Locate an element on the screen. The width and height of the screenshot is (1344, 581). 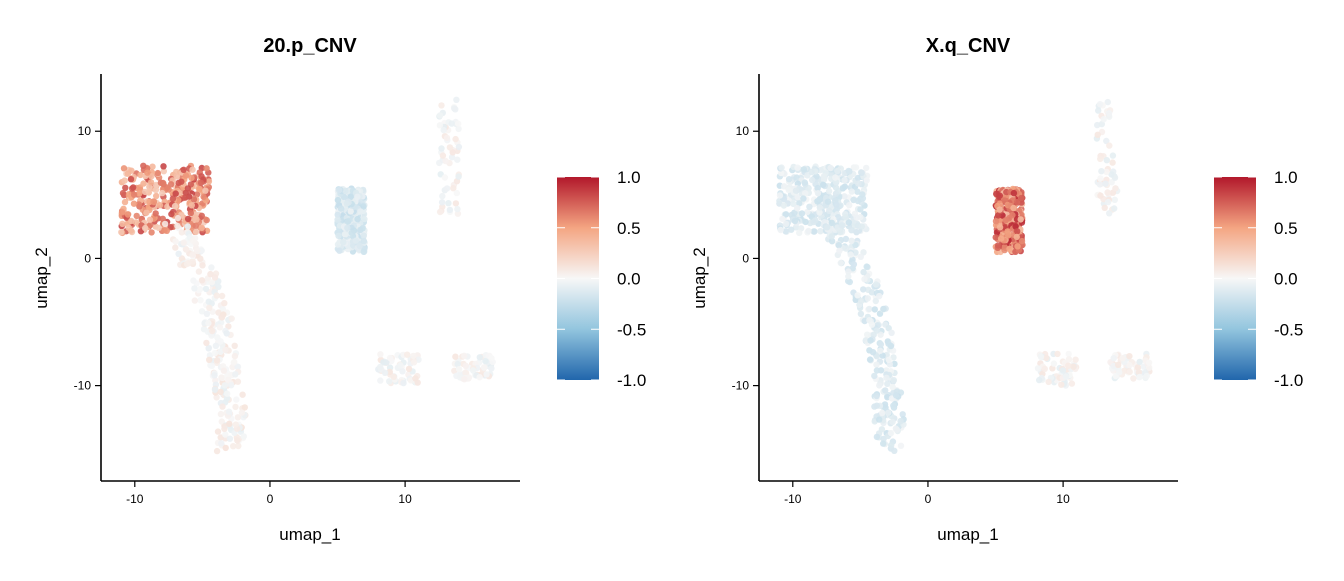
y-tick-label: -10 is located at coordinates (741, 386).